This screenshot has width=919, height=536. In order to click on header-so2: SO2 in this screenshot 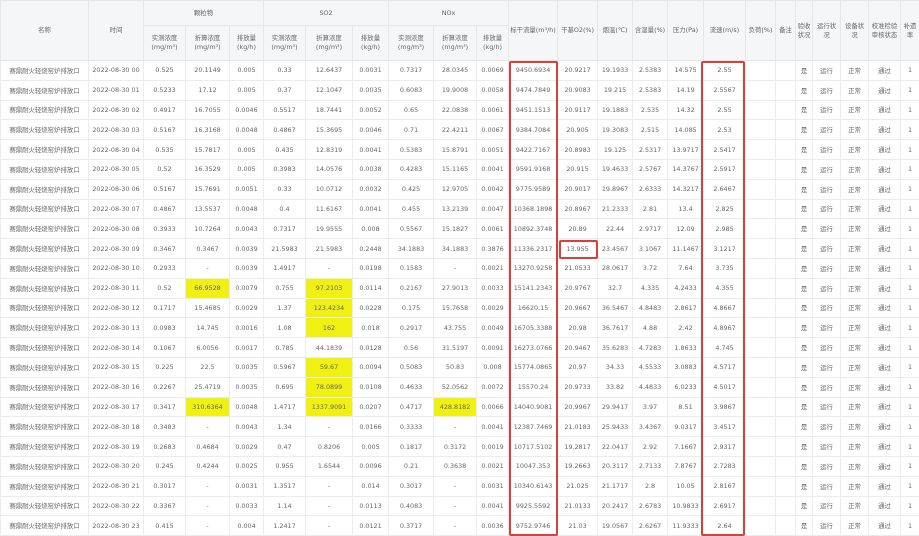, I will do `click(326, 13)`.